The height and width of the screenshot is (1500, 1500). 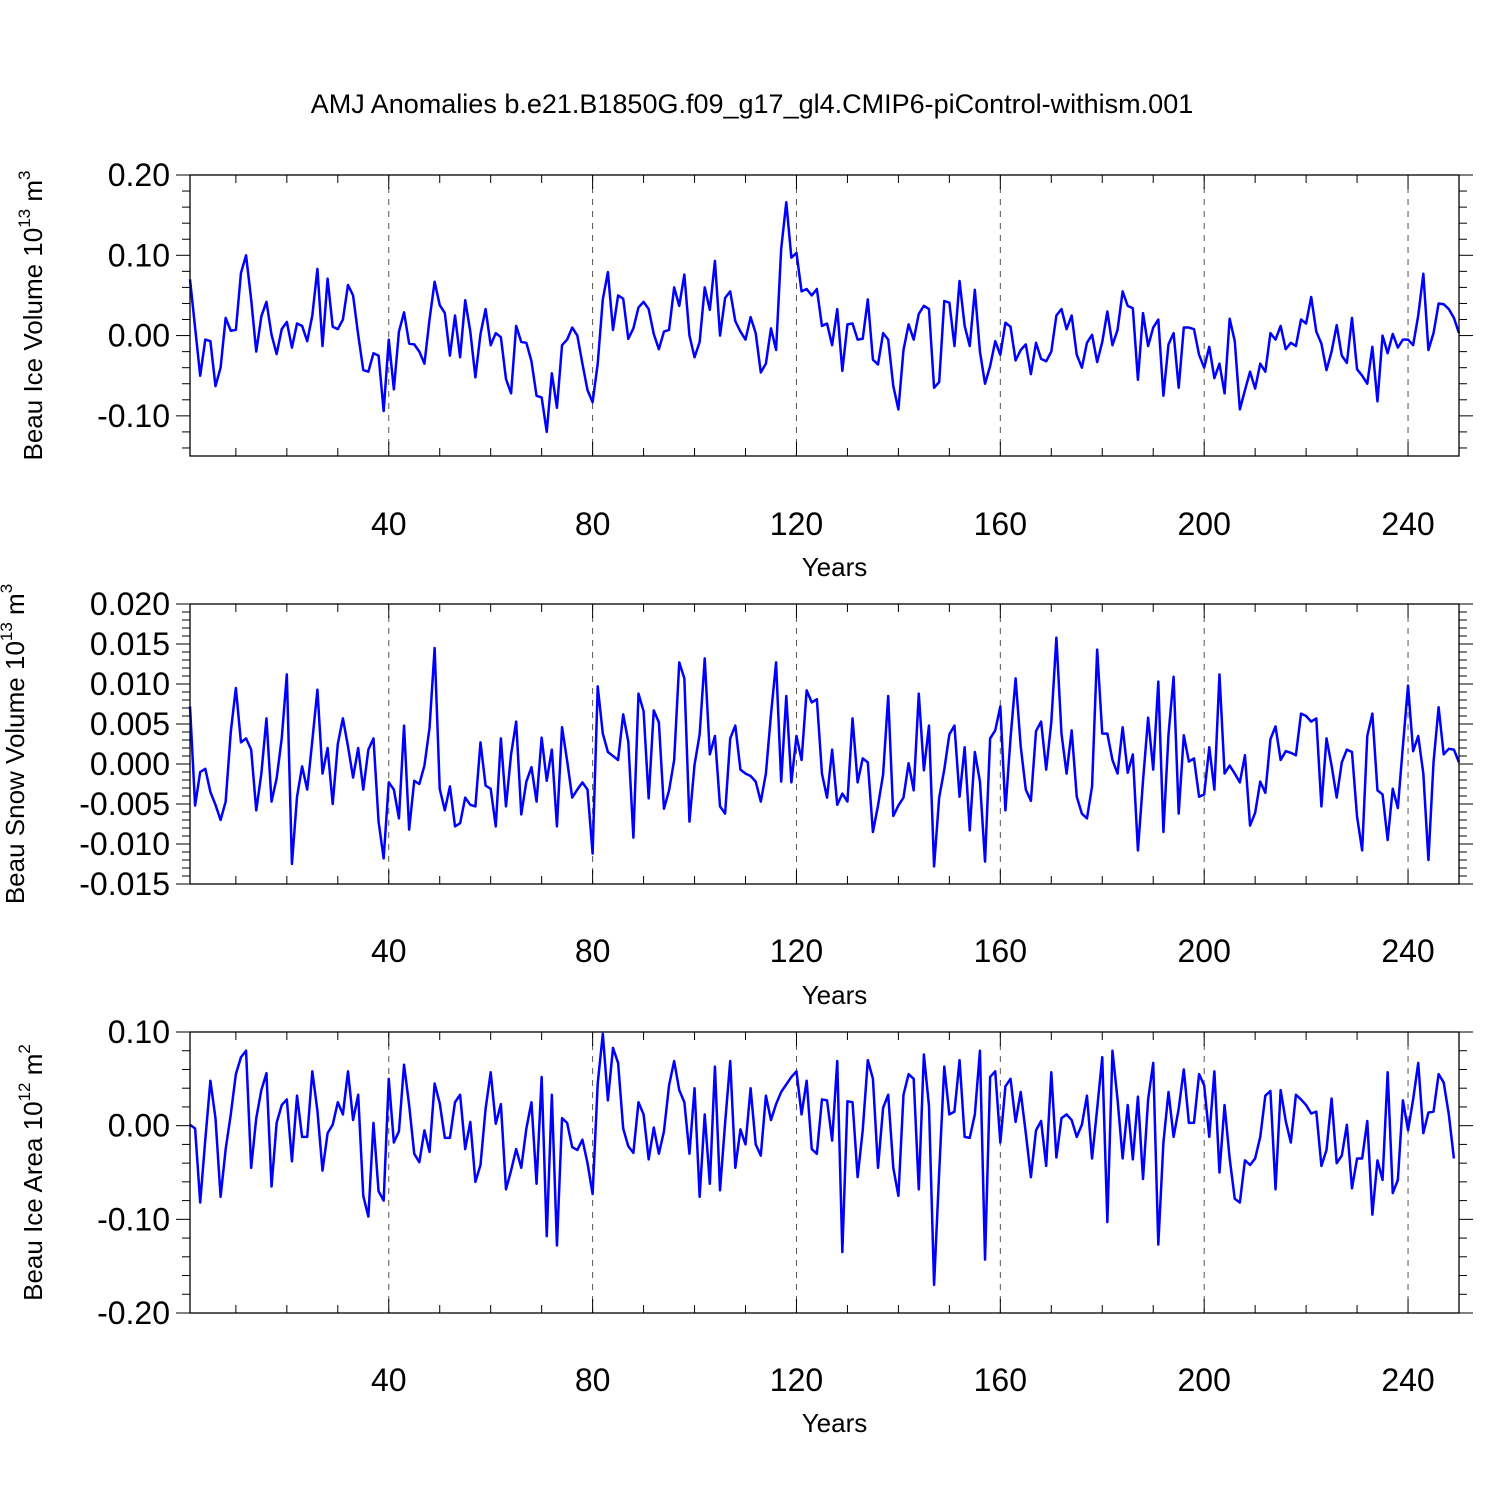 What do you see at coordinates (31, 1172) in the screenshot?
I see `y-axis-label: Beau Ice Area 1012 m2` at bounding box center [31, 1172].